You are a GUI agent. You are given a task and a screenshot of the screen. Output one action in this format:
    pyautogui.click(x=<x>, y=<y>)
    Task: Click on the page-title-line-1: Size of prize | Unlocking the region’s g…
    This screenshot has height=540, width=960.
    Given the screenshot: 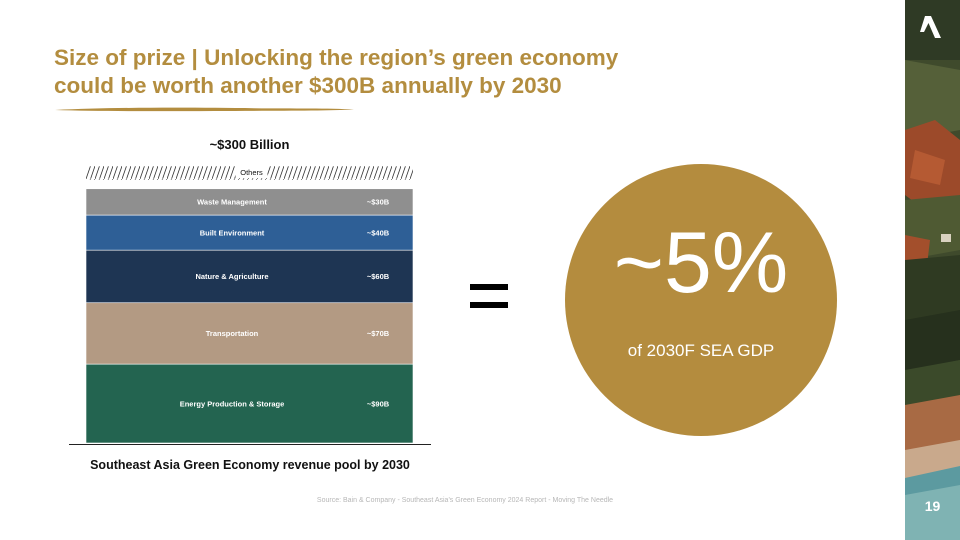 What is the action you would take?
    pyautogui.click(x=336, y=57)
    